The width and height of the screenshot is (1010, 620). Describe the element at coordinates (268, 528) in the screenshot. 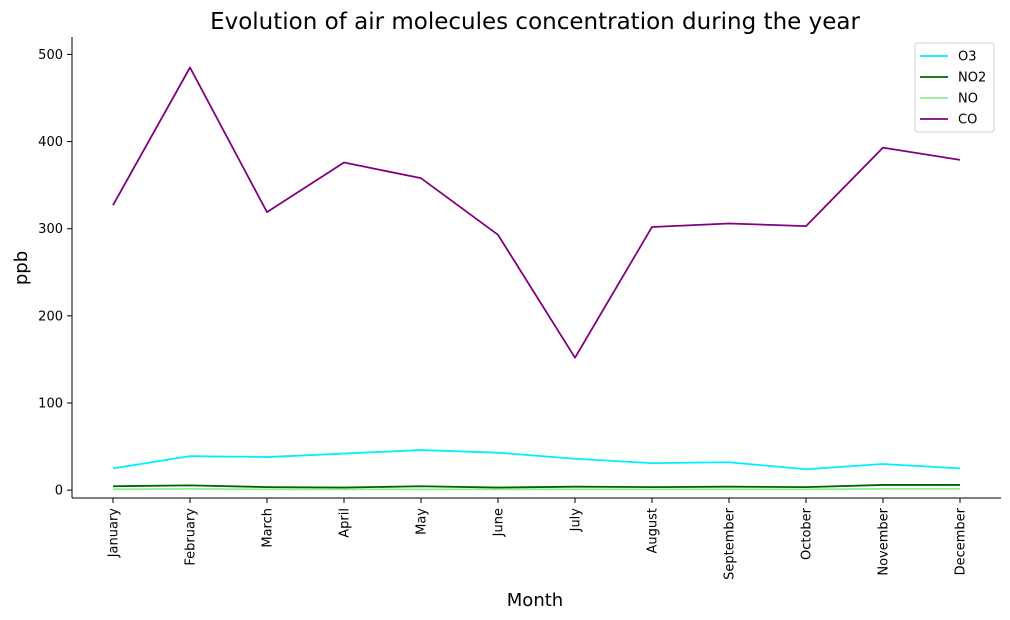

I see `x-tick-label: March` at that location.